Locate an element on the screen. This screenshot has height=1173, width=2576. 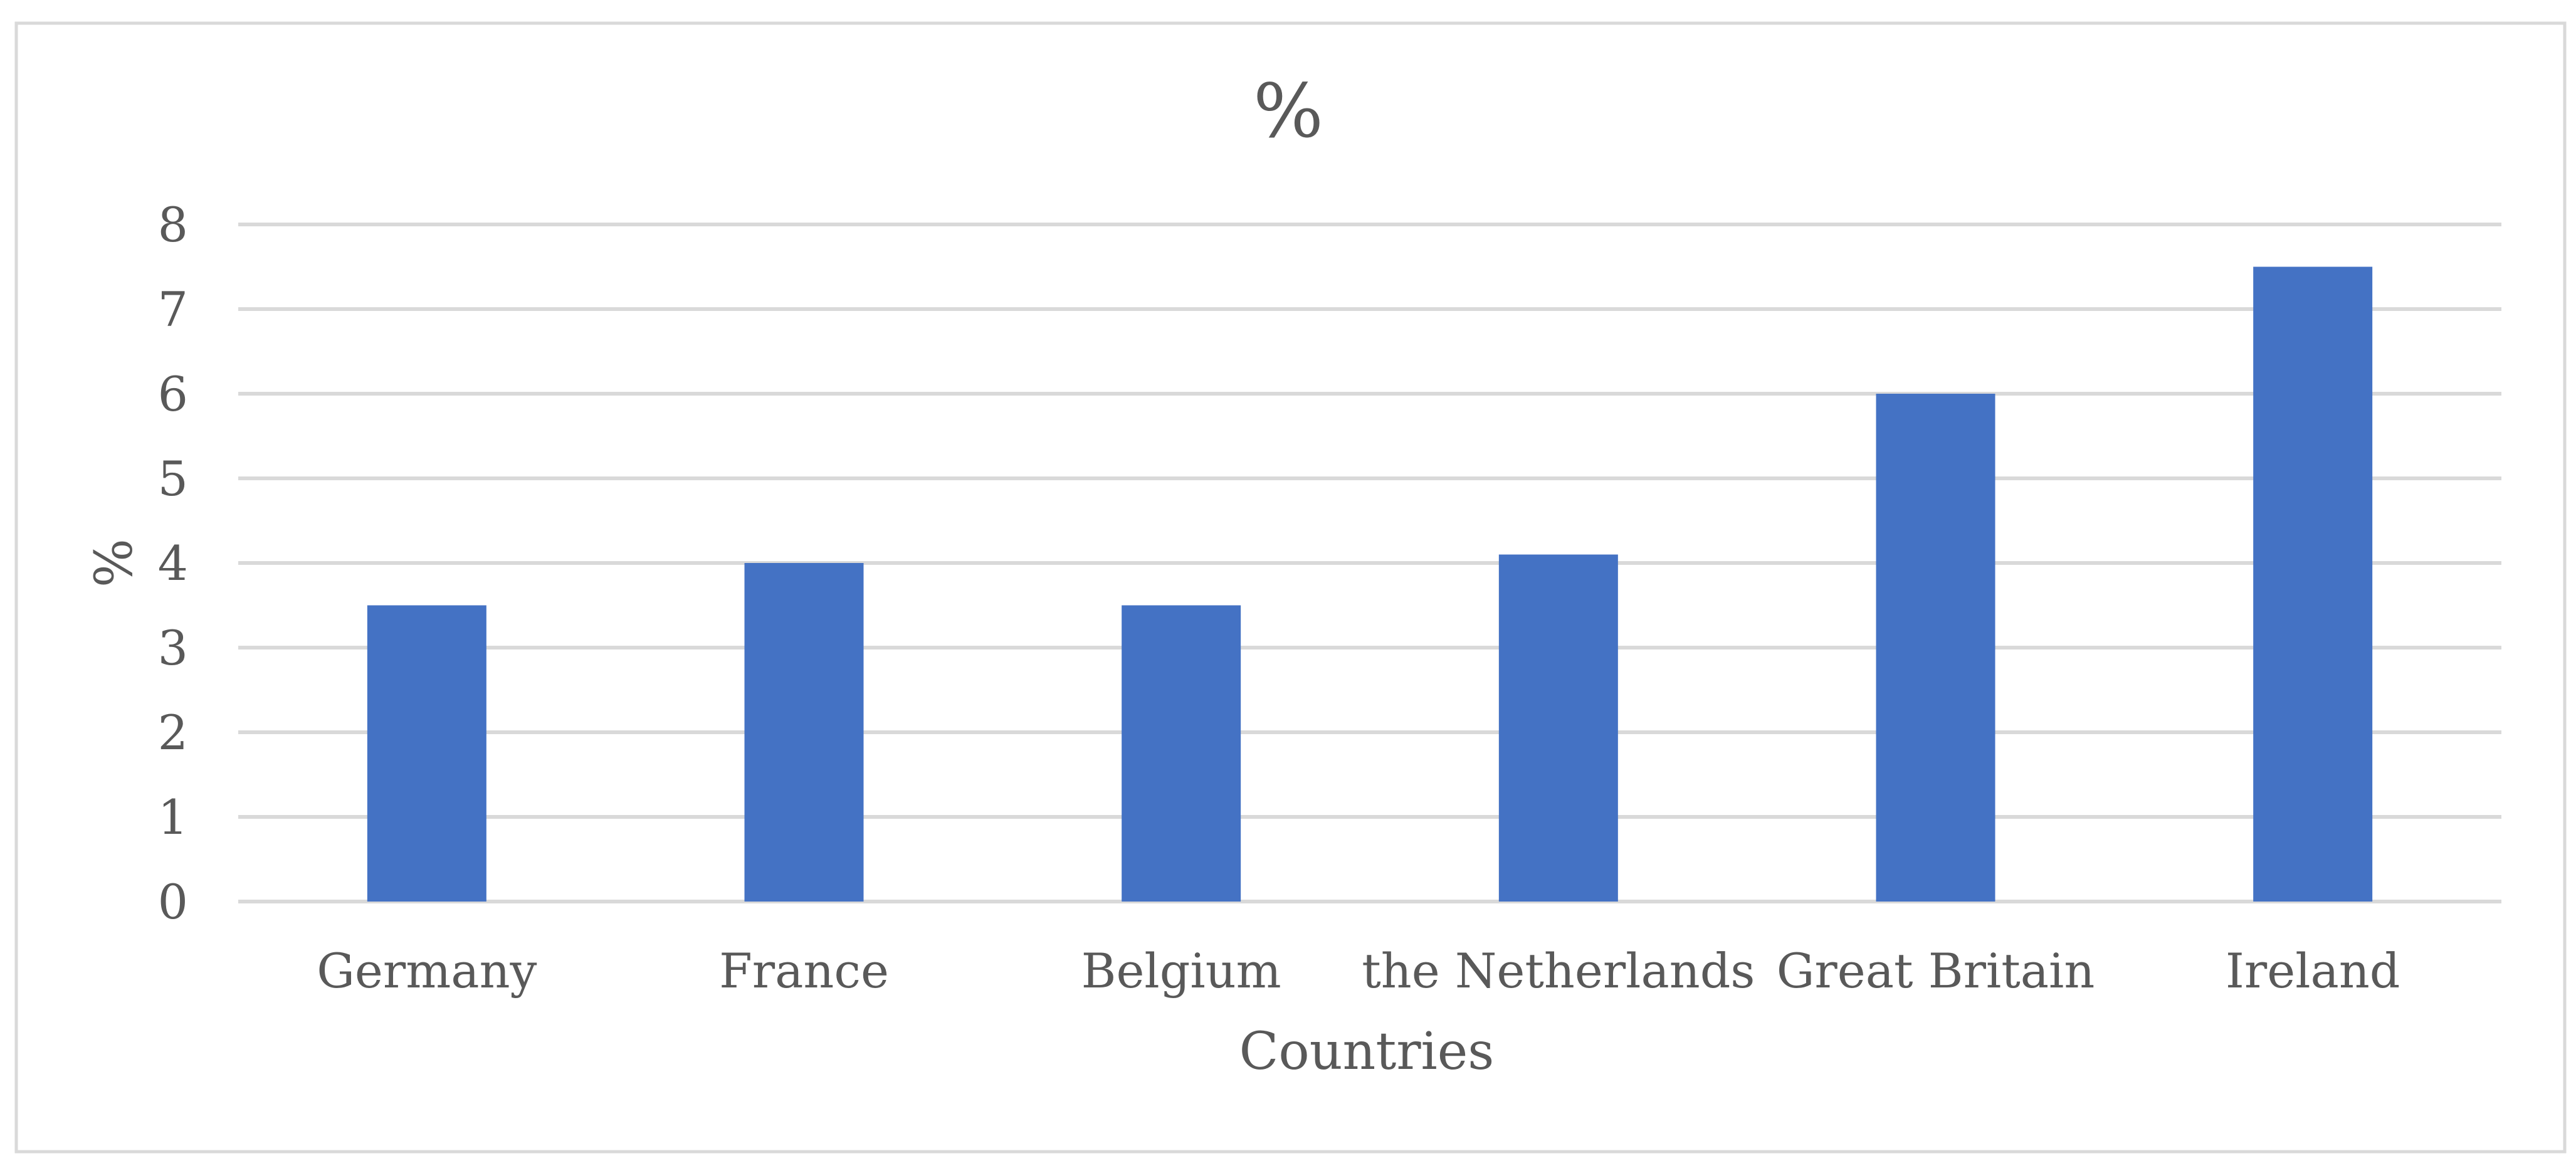
bar-ireland is located at coordinates (2313, 584).